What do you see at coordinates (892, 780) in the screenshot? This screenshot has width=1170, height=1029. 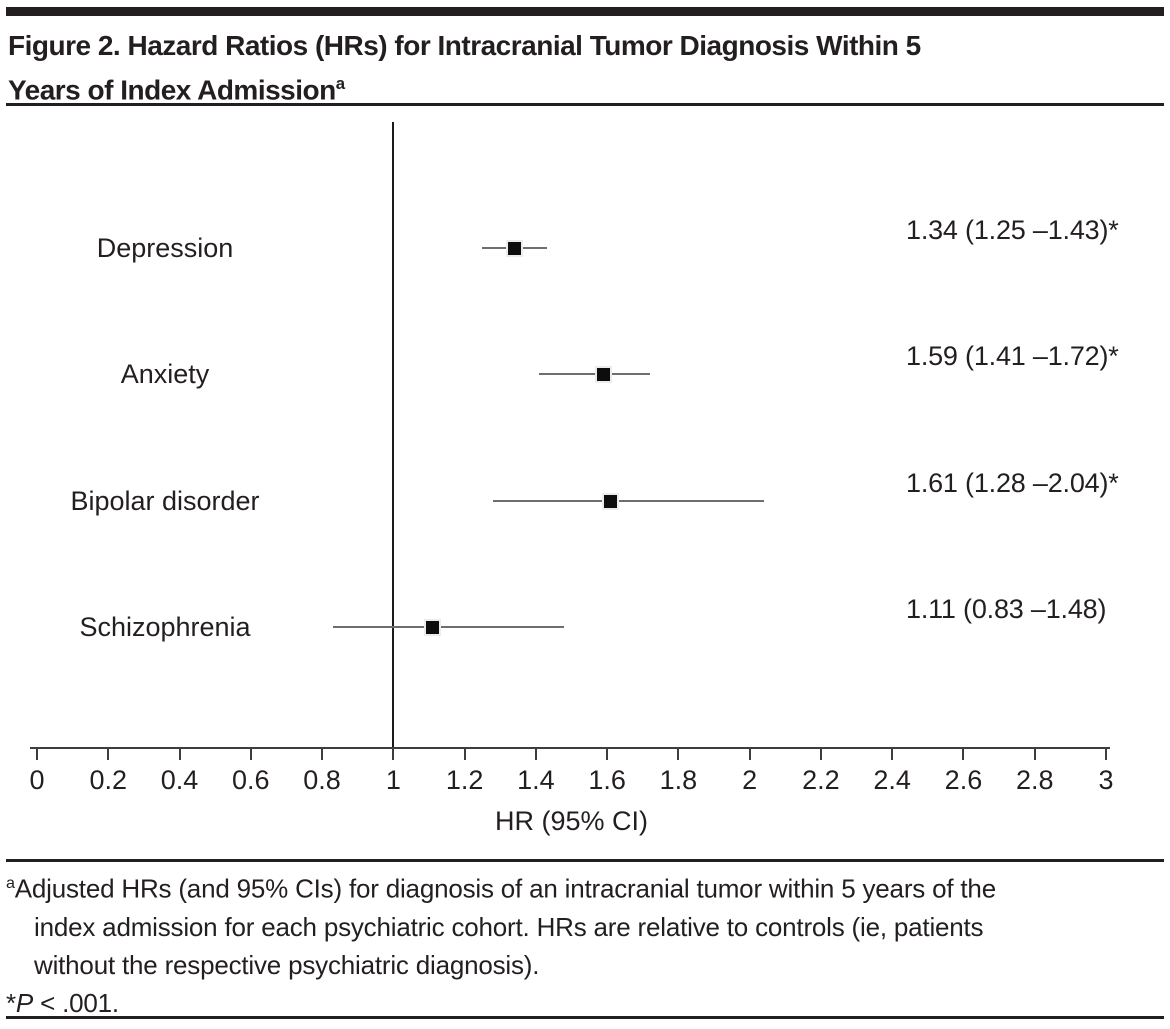 I see `x-axis-tick-label: 2.4` at bounding box center [892, 780].